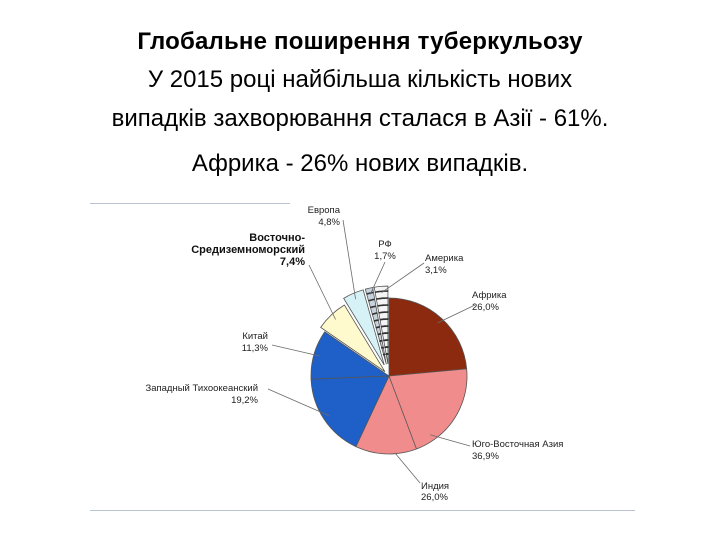  What do you see at coordinates (360, 41) in the screenshot?
I see `slide-title: Глобальне поширення туберкульозу` at bounding box center [360, 41].